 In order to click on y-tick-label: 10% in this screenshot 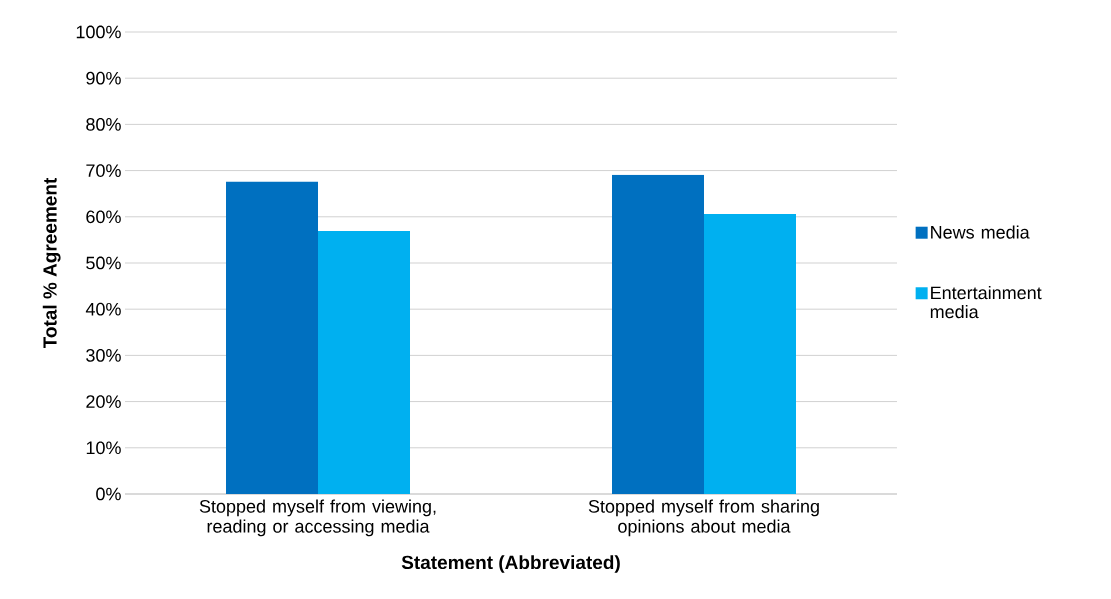, I will do `click(103, 448)`.